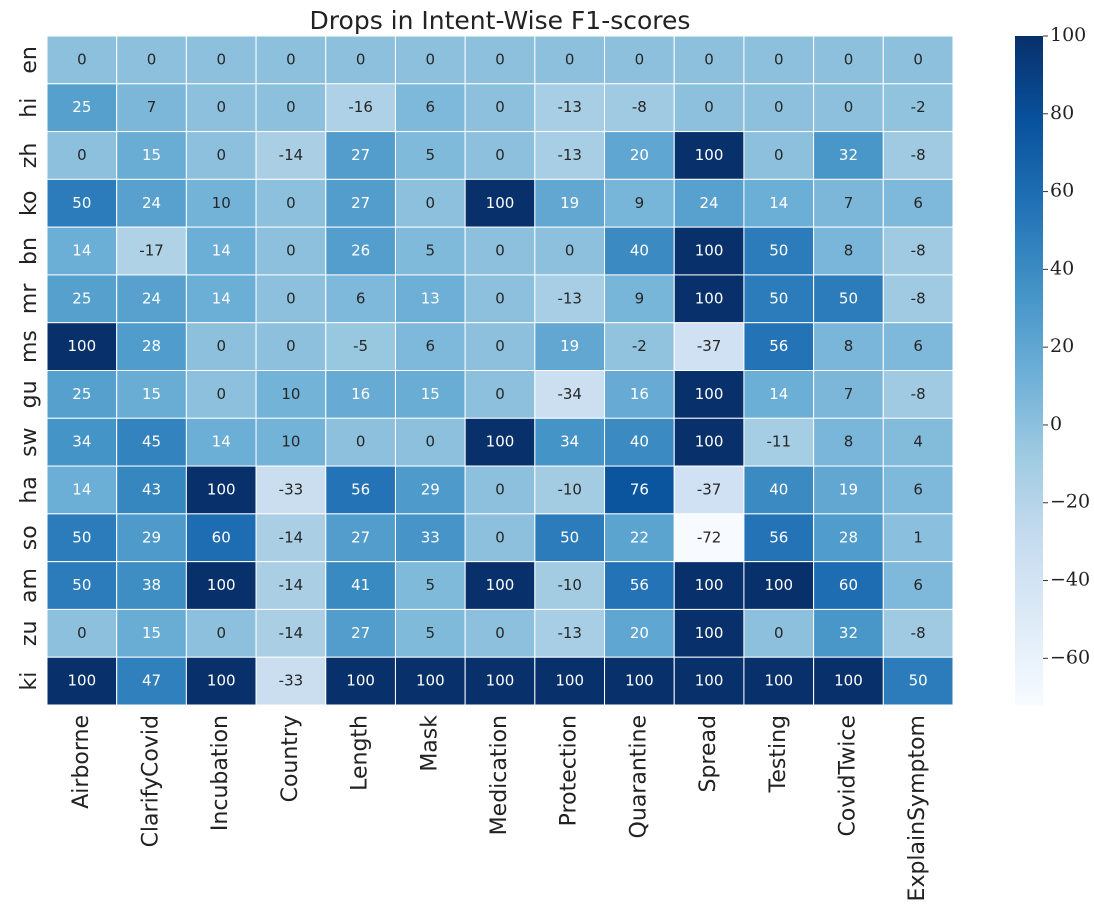 The image size is (1094, 906). I want to click on cell-label: 19, so click(848, 489).